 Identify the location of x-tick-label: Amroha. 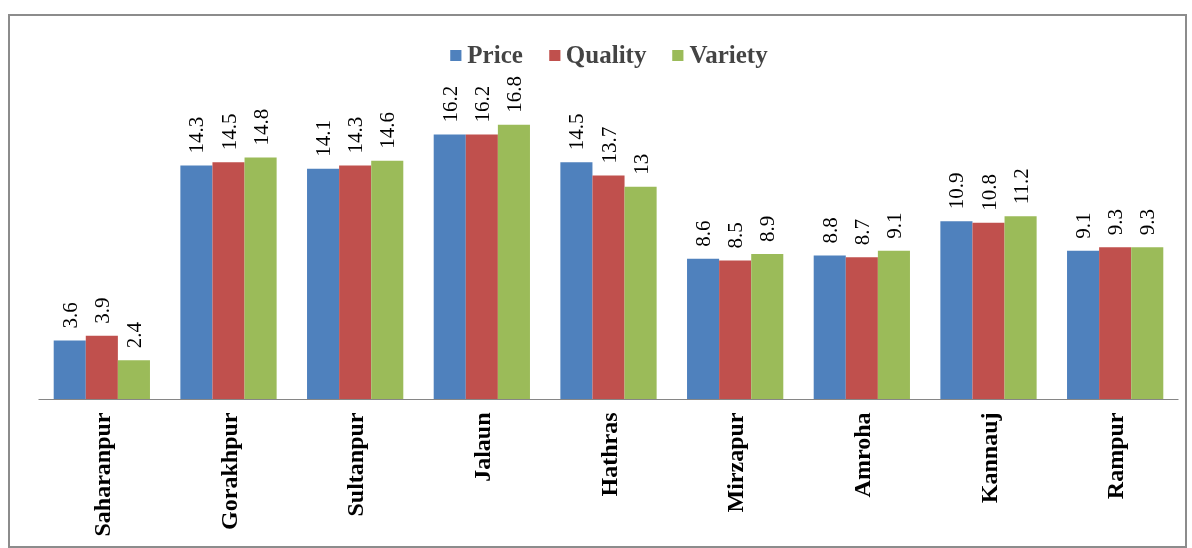
(861, 455).